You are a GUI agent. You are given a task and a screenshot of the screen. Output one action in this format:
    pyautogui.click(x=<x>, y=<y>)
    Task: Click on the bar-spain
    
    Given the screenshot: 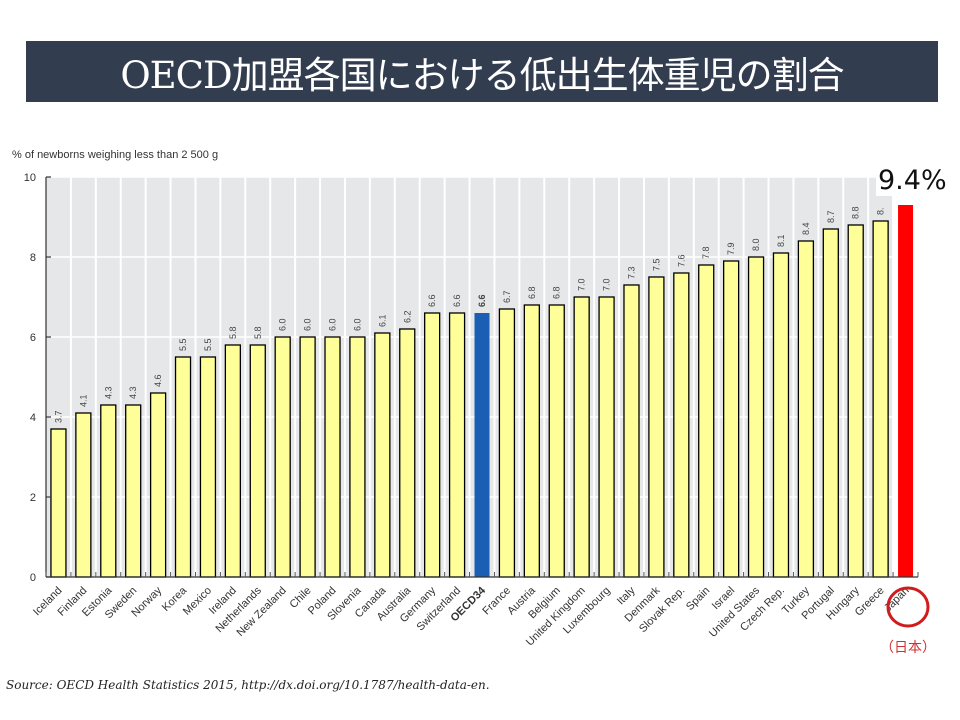 What is the action you would take?
    pyautogui.click(x=706, y=421)
    